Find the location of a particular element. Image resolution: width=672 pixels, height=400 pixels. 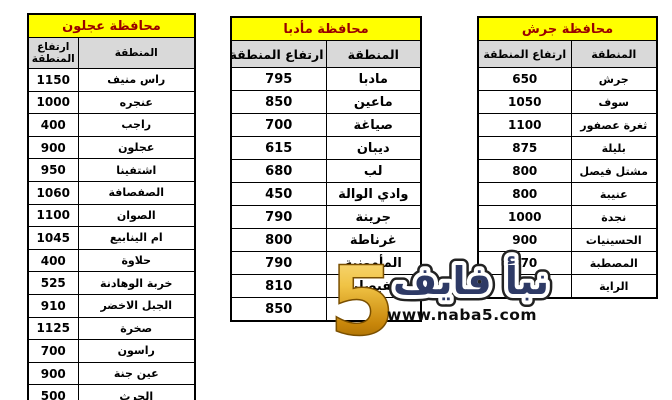

table-row: الحسينيات 900 is located at coordinates (567, 240).